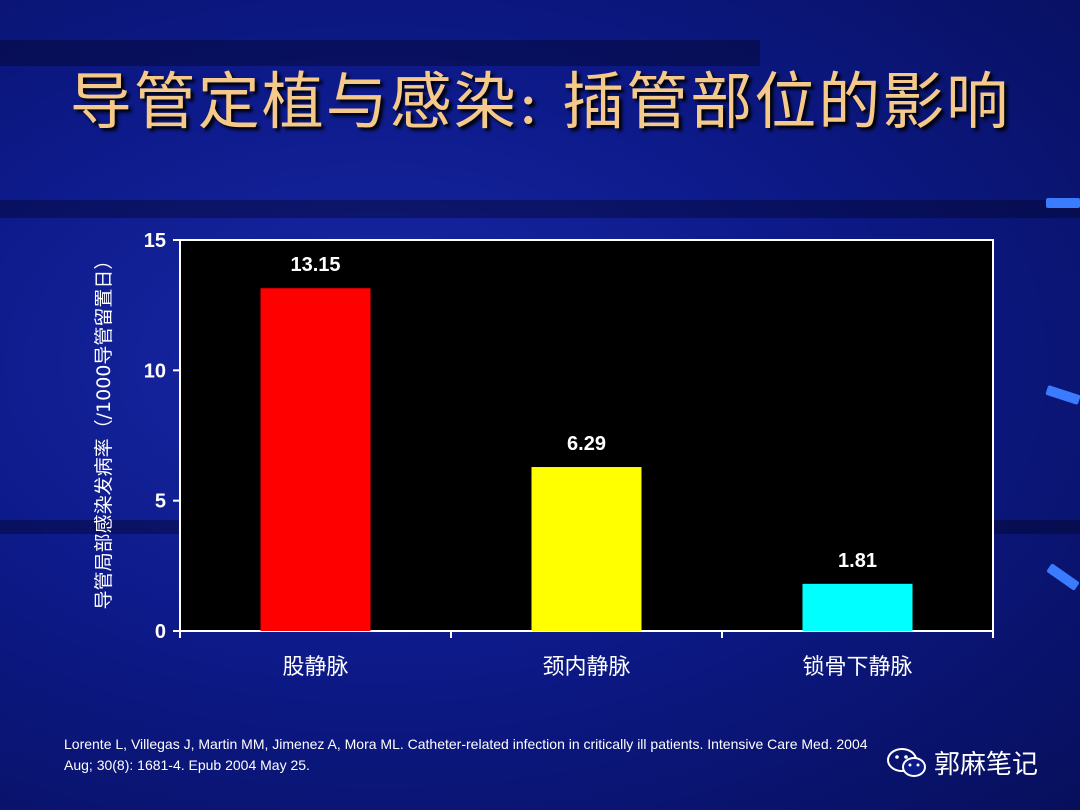 The height and width of the screenshot is (810, 1080). I want to click on decorative-accent, so click(1063, 203).